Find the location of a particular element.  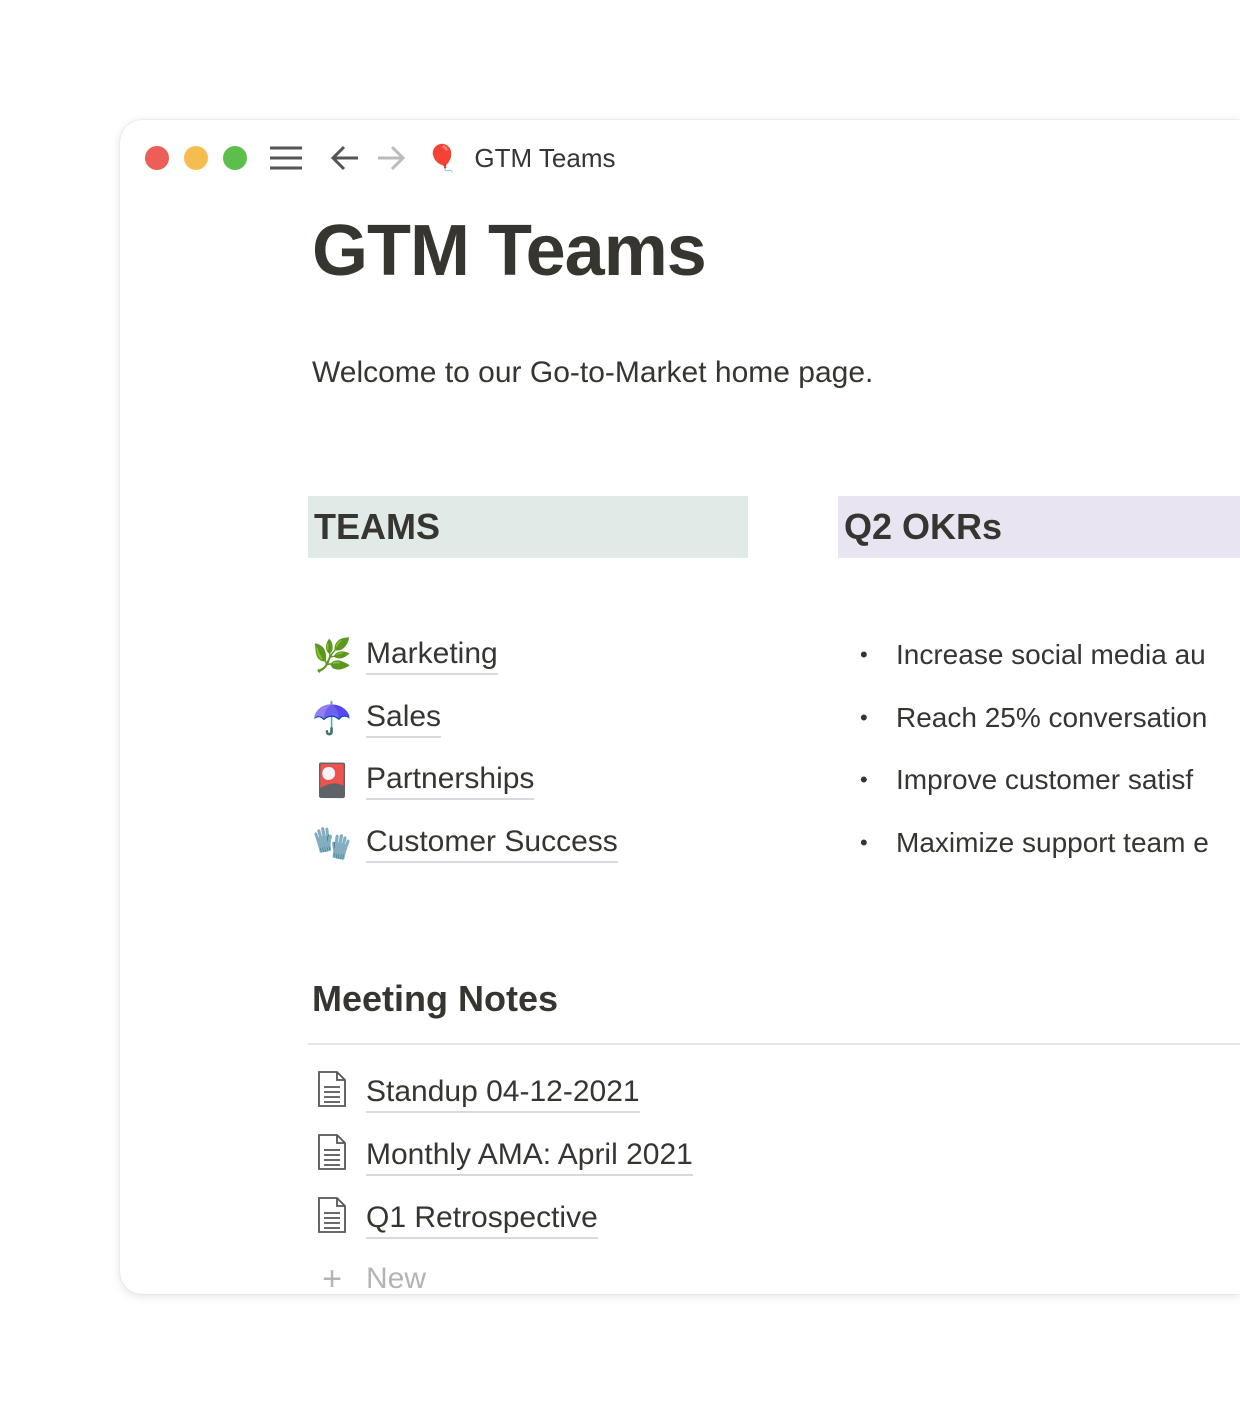

new-page-button: + New is located at coordinates (369, 1279).